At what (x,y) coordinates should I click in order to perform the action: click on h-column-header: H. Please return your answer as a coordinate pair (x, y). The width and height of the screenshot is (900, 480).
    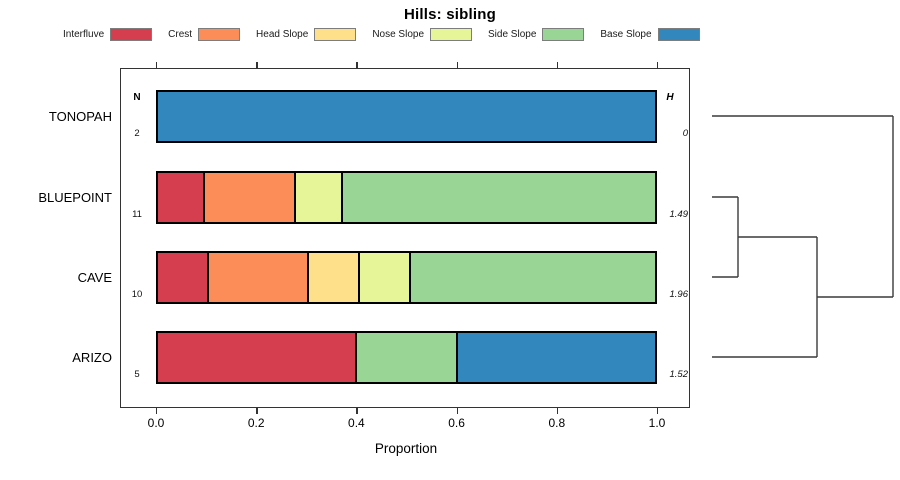
    Looking at the image, I should click on (670, 97).